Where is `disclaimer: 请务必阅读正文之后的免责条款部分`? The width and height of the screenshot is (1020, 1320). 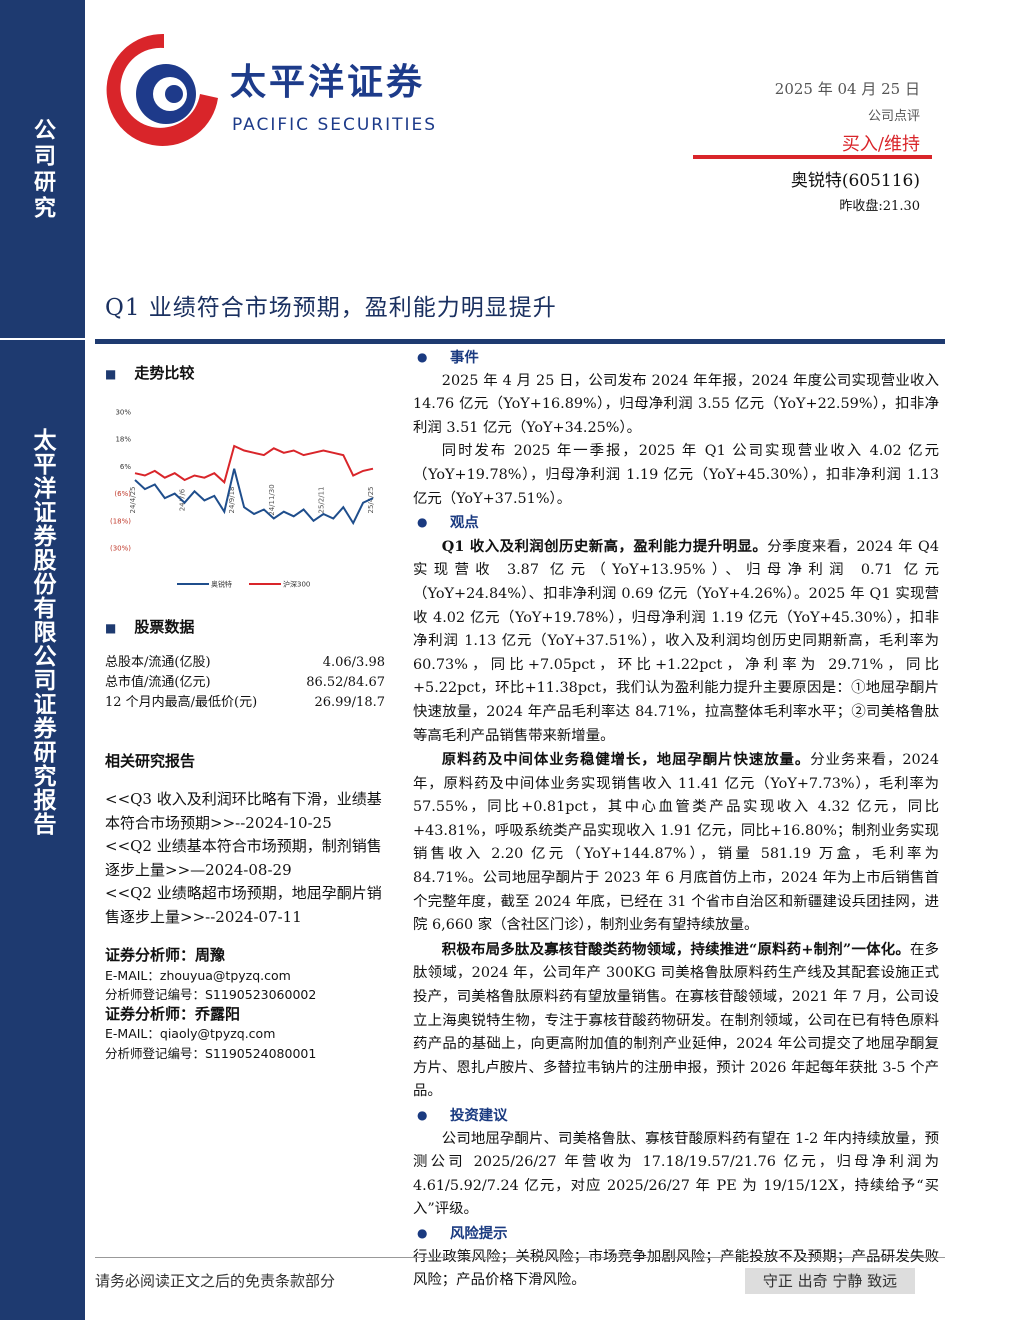
disclaimer: 请务必阅读正文之后的免责条款部分 is located at coordinates (215, 1281).